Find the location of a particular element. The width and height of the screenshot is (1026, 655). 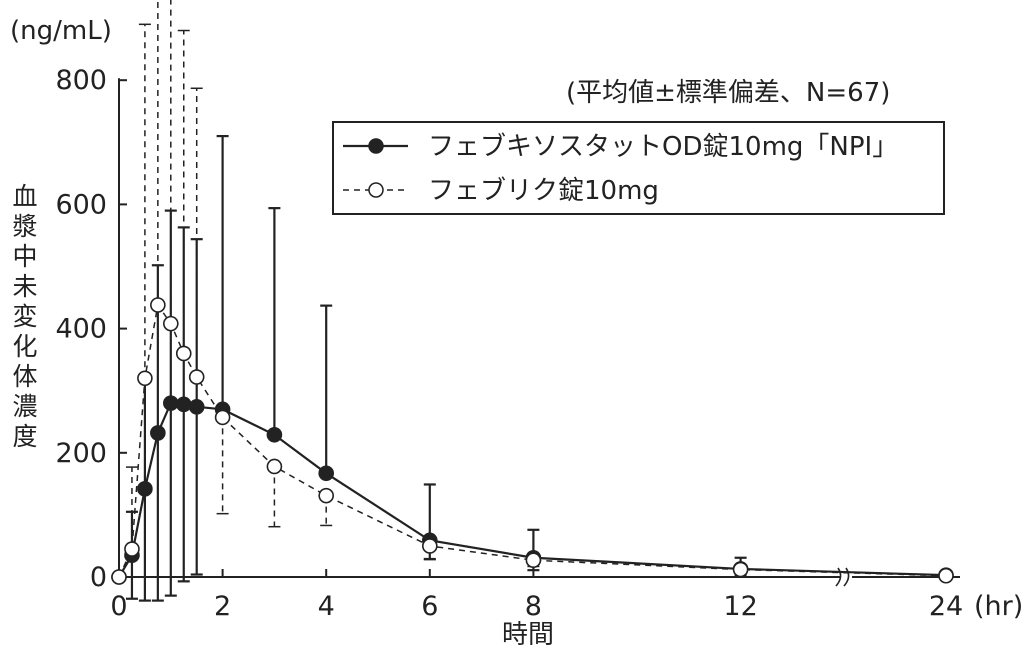

legend-box is located at coordinates (638, 168).